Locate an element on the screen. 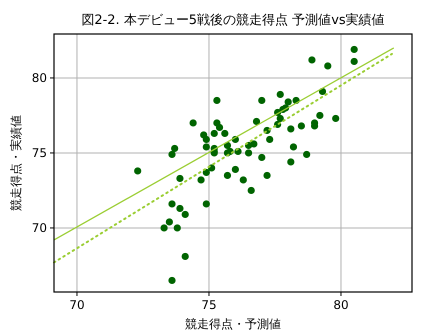  chart-title: 図2-2. 本デビュー5戦後の競走得点 予測値vs実績値 is located at coordinates (233, 20).